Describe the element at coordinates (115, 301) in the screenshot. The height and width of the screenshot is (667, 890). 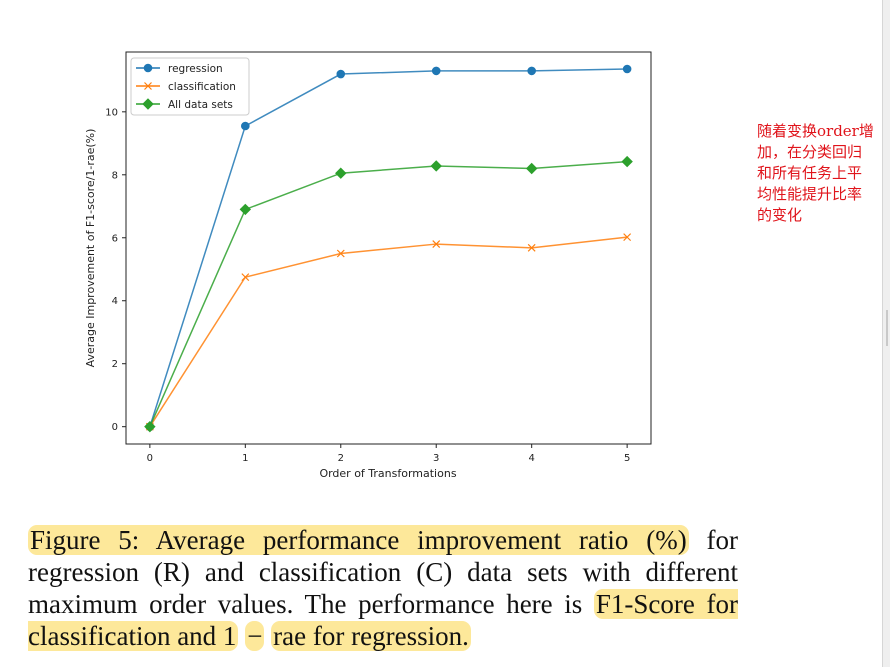
I see `y-tick-label: 4` at that location.